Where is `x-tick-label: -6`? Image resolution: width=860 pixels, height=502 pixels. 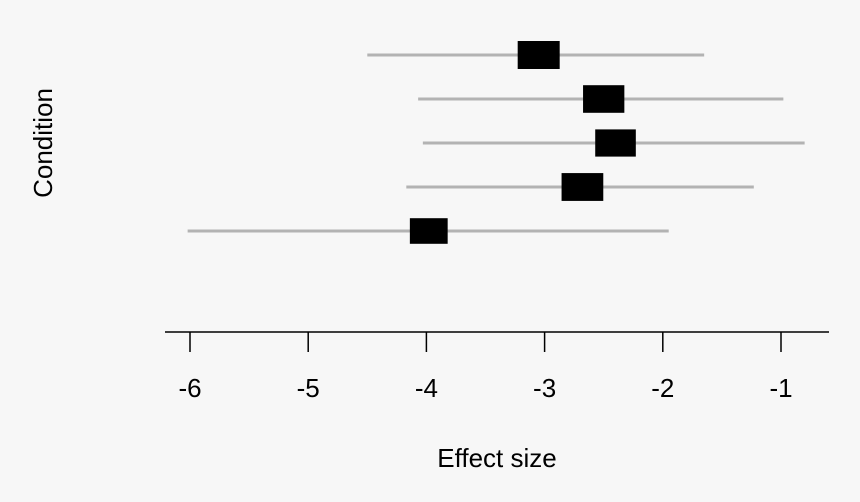 x-tick-label: -6 is located at coordinates (189, 388).